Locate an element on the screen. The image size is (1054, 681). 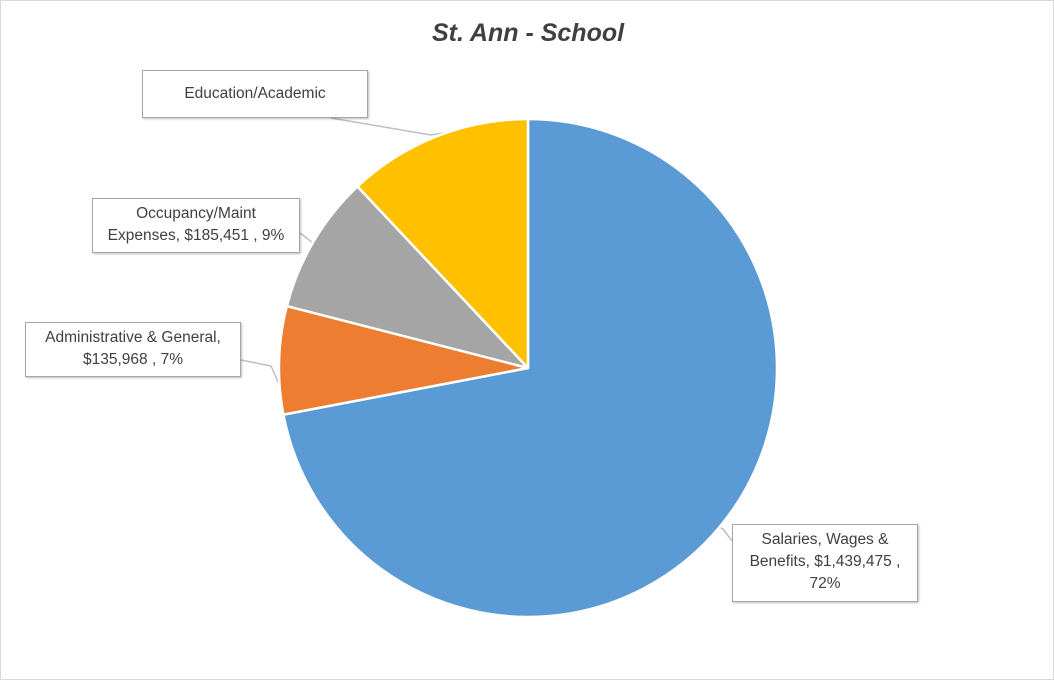
data-label-line: Education/Academic is located at coordinates (255, 93).